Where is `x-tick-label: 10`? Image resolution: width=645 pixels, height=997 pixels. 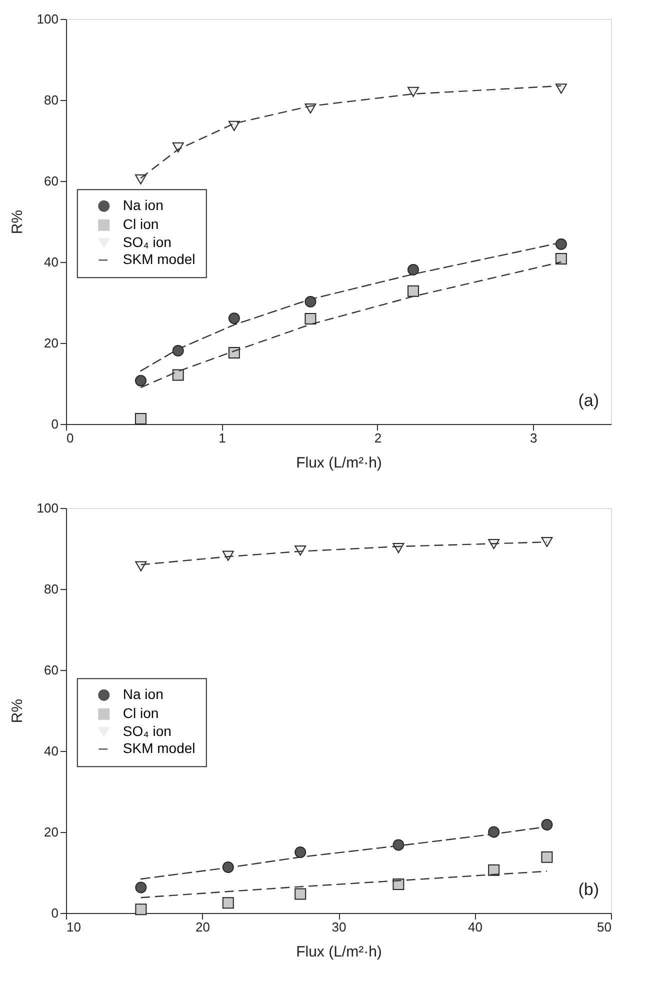 x-tick-label: 10 is located at coordinates (73, 927).